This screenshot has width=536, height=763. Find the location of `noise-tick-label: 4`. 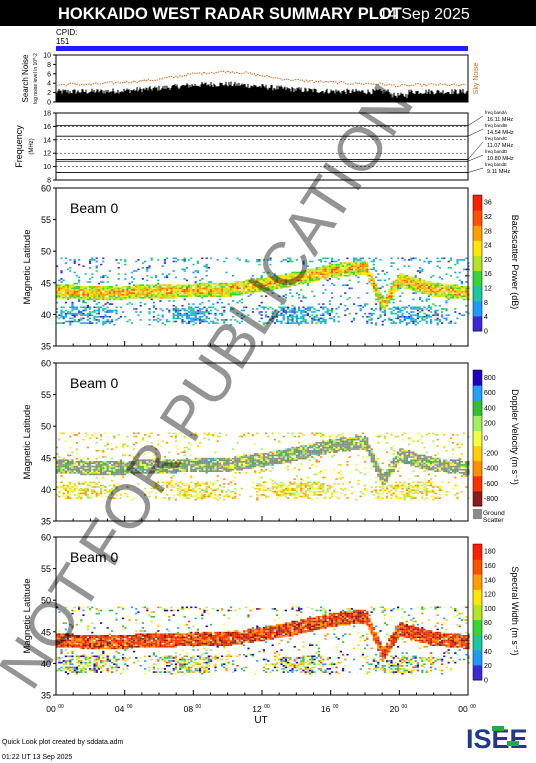

noise-tick-label: 4 is located at coordinates (49, 84).